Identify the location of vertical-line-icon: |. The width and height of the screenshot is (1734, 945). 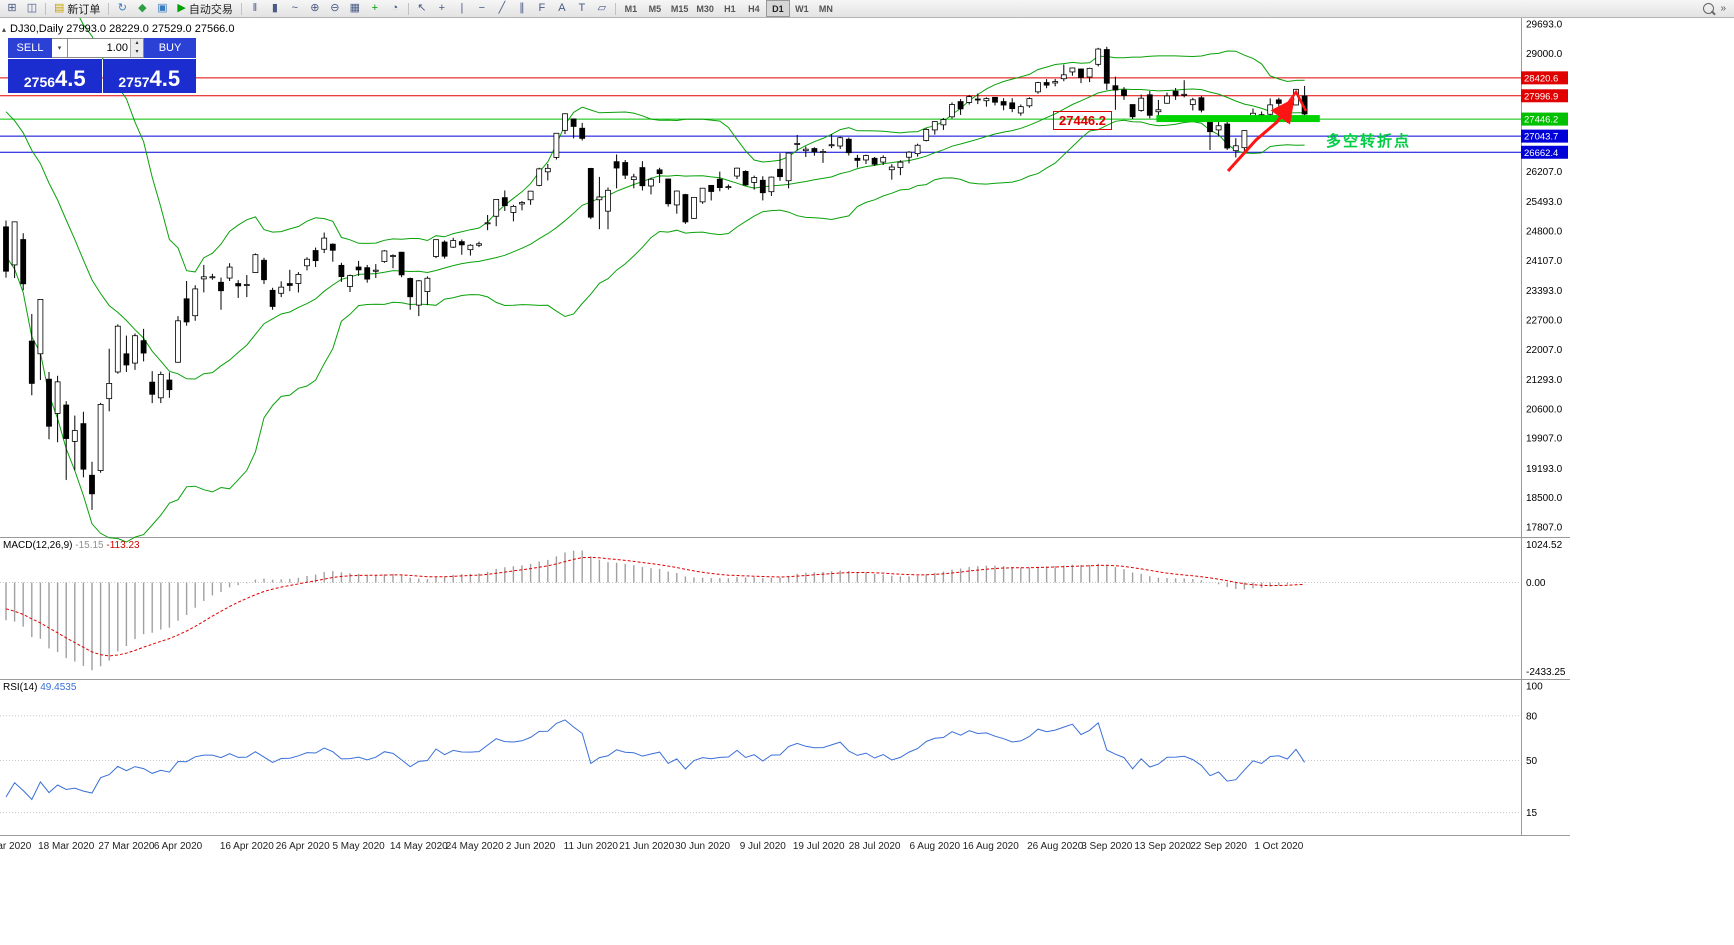
(462, 8).